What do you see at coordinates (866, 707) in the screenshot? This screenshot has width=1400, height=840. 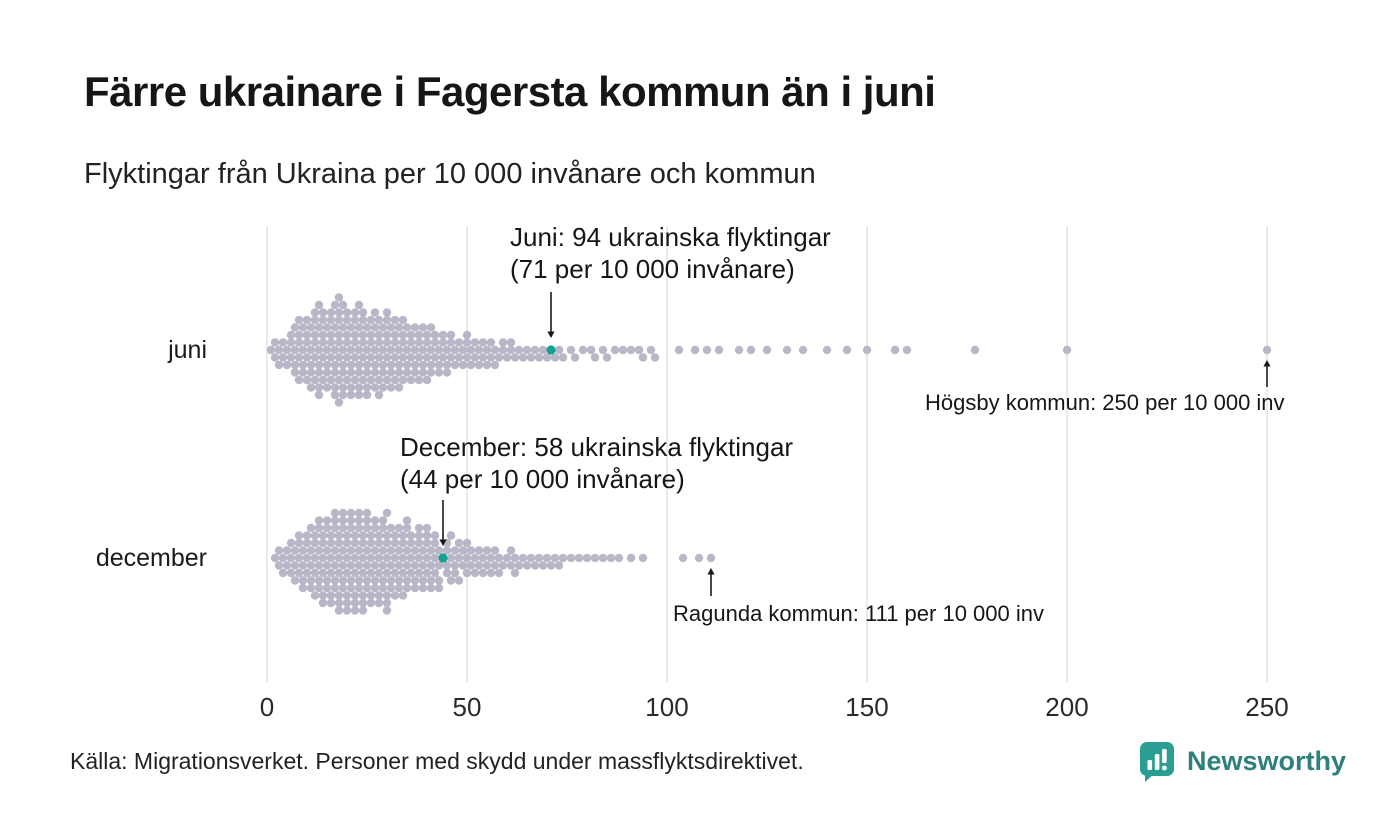 I see `x-tick-label: 150` at bounding box center [866, 707].